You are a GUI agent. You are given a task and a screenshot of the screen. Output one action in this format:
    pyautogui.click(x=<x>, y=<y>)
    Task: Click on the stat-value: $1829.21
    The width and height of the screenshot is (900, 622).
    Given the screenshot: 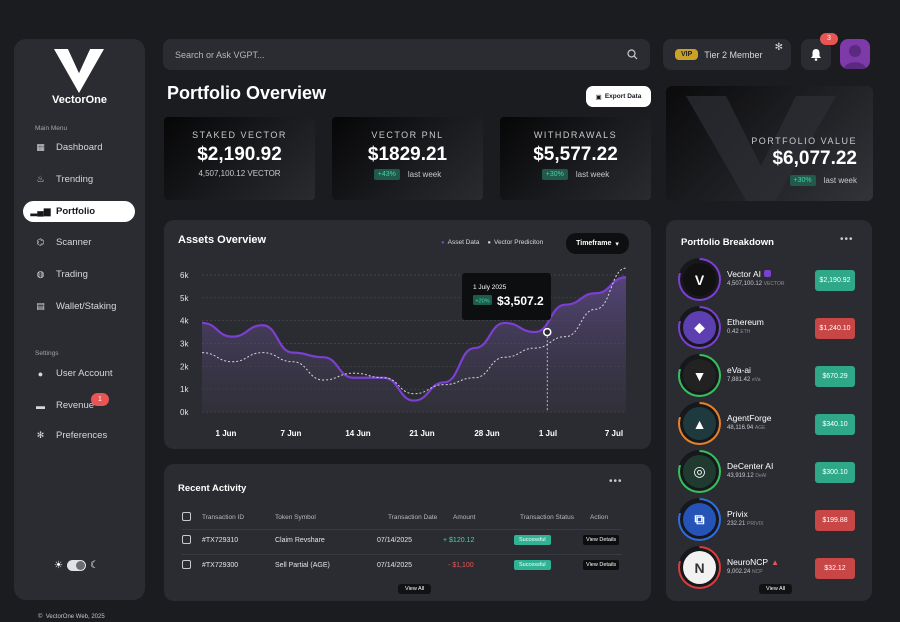 What is the action you would take?
    pyautogui.click(x=407, y=154)
    